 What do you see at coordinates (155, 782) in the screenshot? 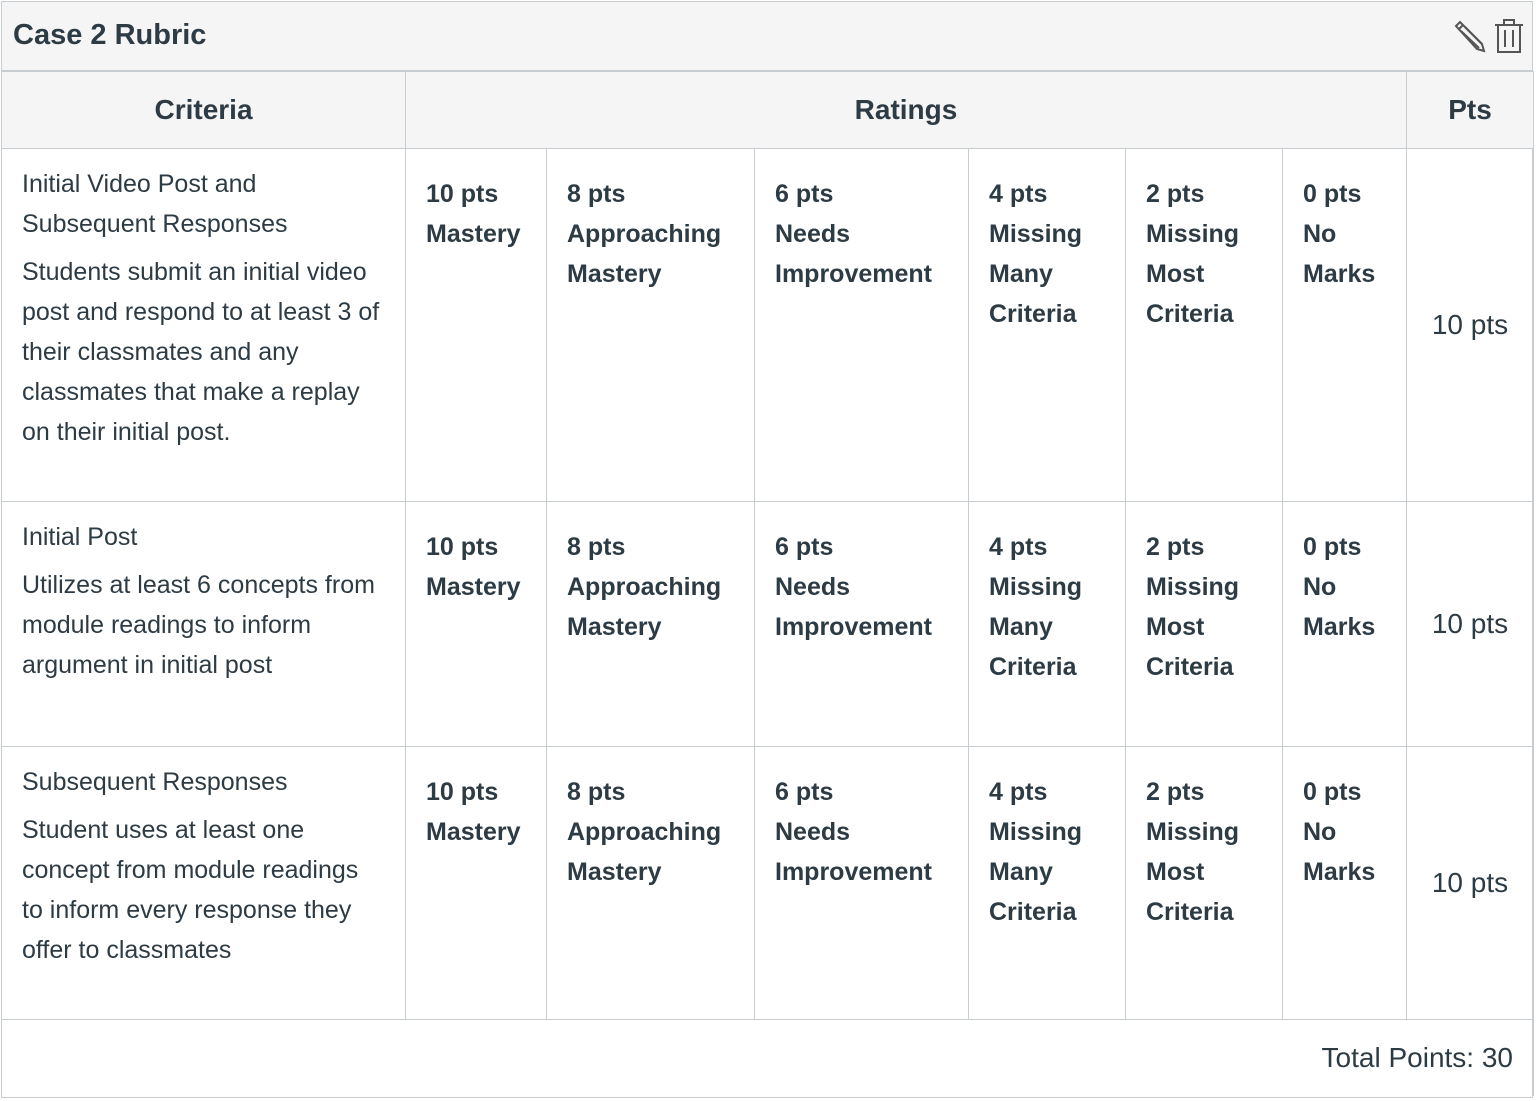
I see `criterion-title: Subsequent Responses` at bounding box center [155, 782].